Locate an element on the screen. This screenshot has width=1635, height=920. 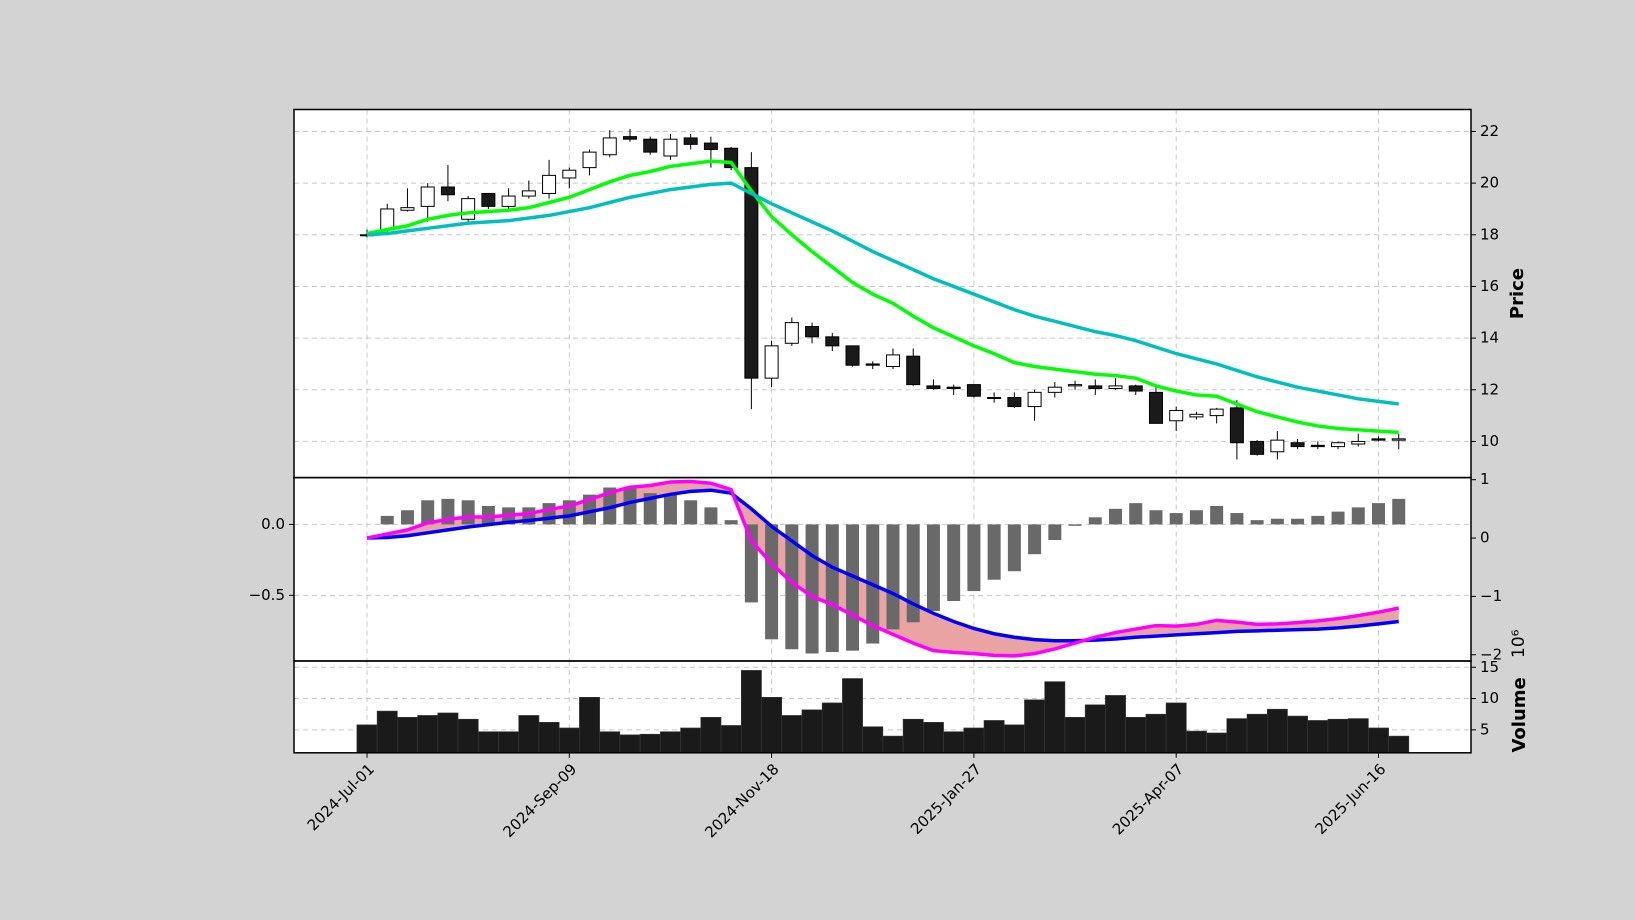
y-tick-label: −2 is located at coordinates (1491, 654).